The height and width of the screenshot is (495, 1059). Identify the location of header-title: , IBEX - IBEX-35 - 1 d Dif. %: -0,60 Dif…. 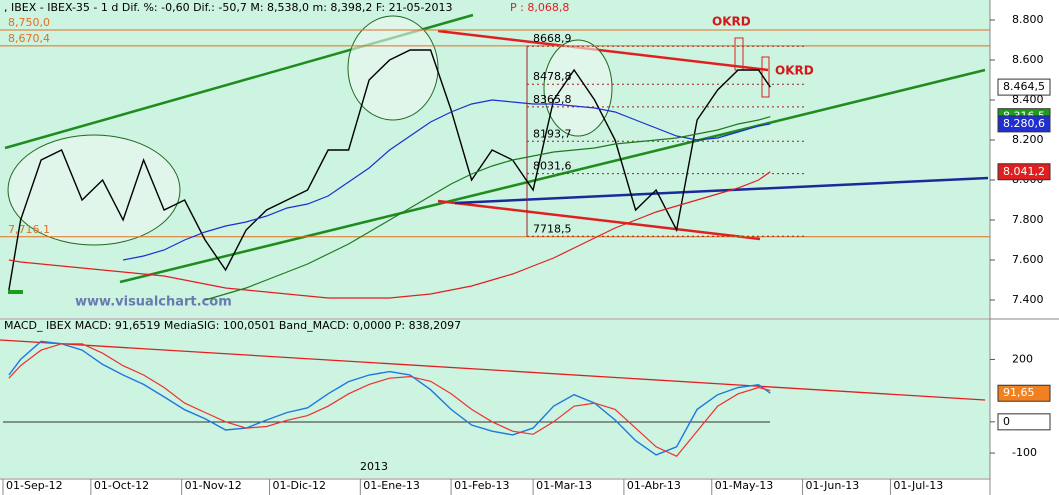
(228, 7).